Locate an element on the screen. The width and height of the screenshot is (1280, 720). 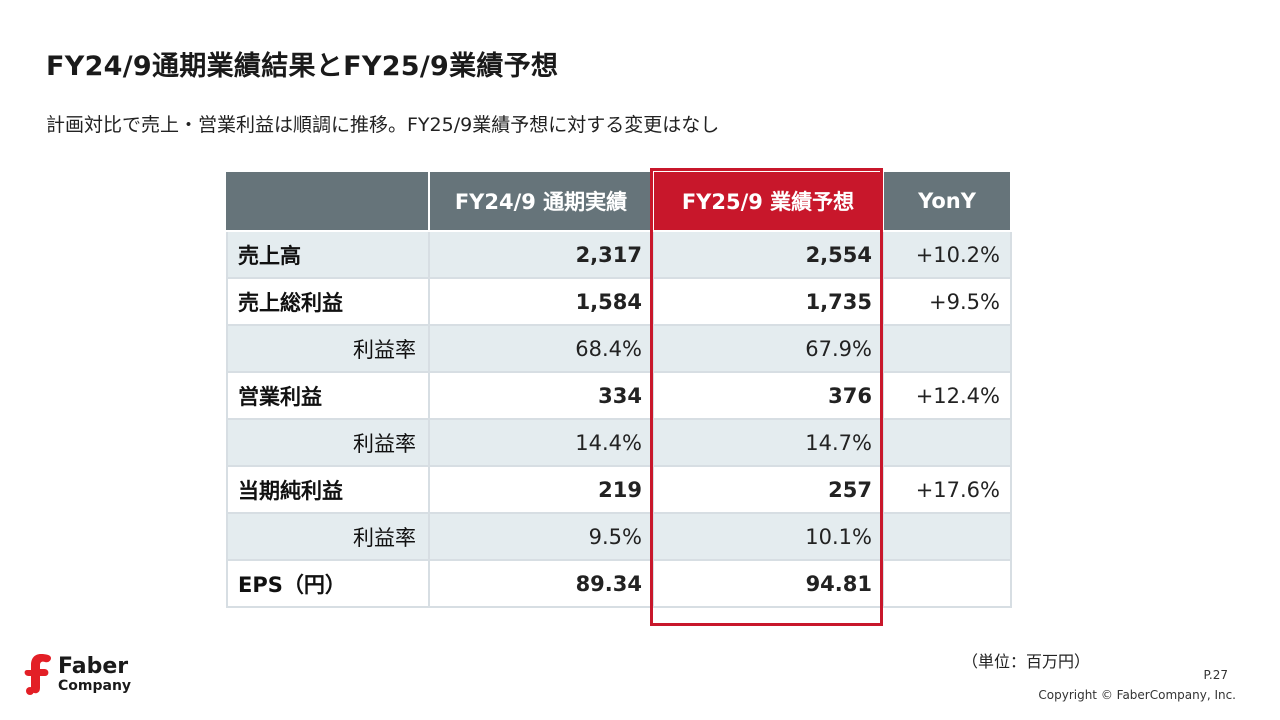
table-header-row: FY24/9 通期実績 FY25/9 業績予想 YonY is located at coordinates (619, 201).